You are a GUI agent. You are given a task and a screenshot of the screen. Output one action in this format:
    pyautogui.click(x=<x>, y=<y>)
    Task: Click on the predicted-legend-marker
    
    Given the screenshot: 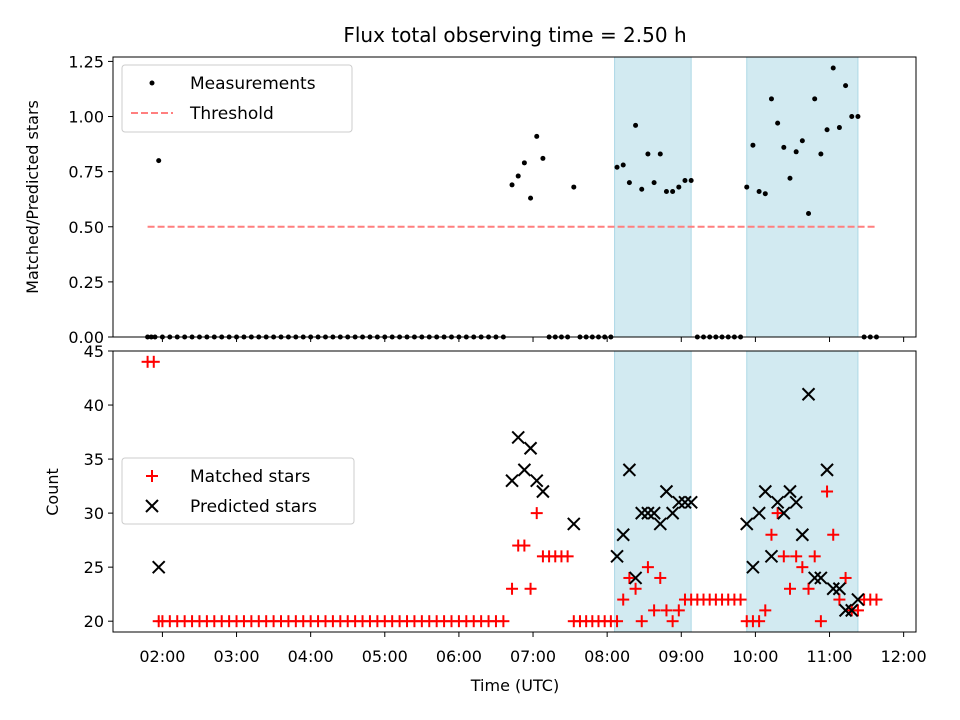 What is the action you would take?
    pyautogui.click(x=152, y=506)
    